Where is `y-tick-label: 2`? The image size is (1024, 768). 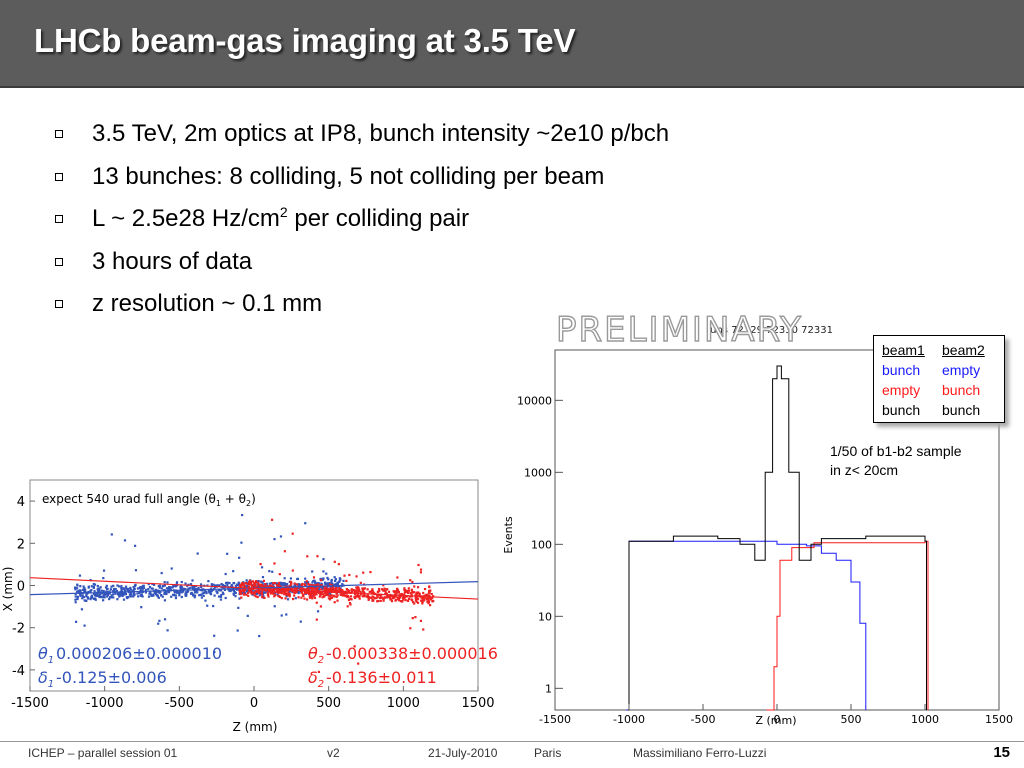 y-tick-label: 2 is located at coordinates (21, 544).